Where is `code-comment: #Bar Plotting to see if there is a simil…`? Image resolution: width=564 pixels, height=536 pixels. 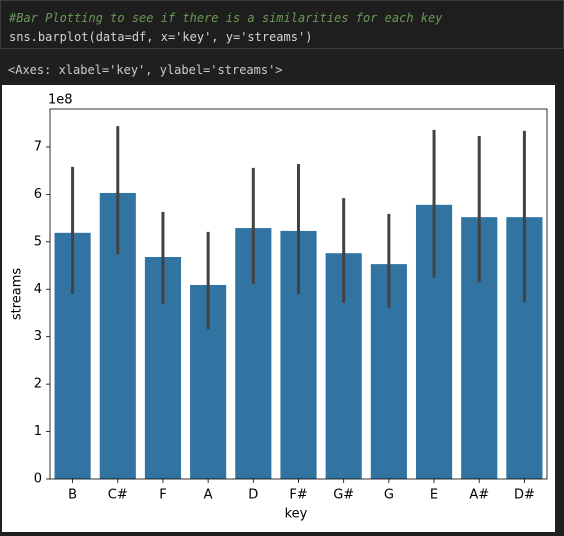 code-comment: #Bar Plotting to see if there is a simil… is located at coordinates (226, 18).